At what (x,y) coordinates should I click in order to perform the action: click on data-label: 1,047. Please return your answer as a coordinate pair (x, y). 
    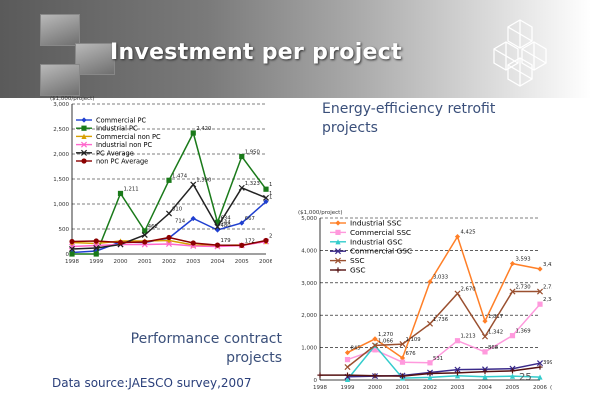
    Looking at the image, I should click on (270, 198).